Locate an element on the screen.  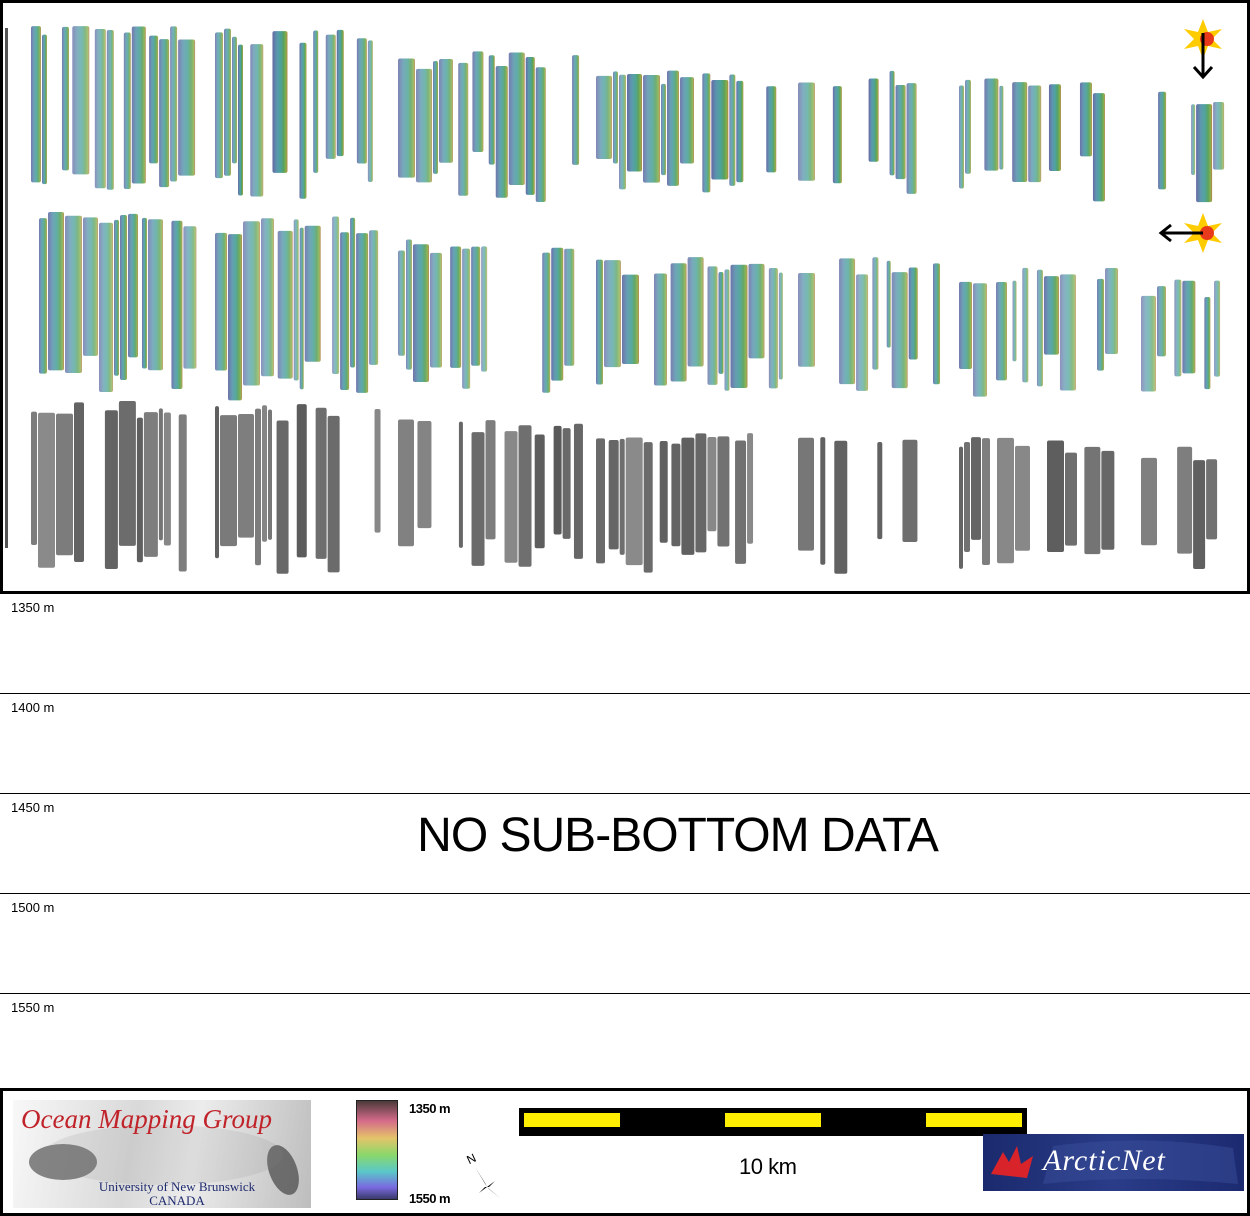
seafloor-illustration is located at coordinates (164, 1160).